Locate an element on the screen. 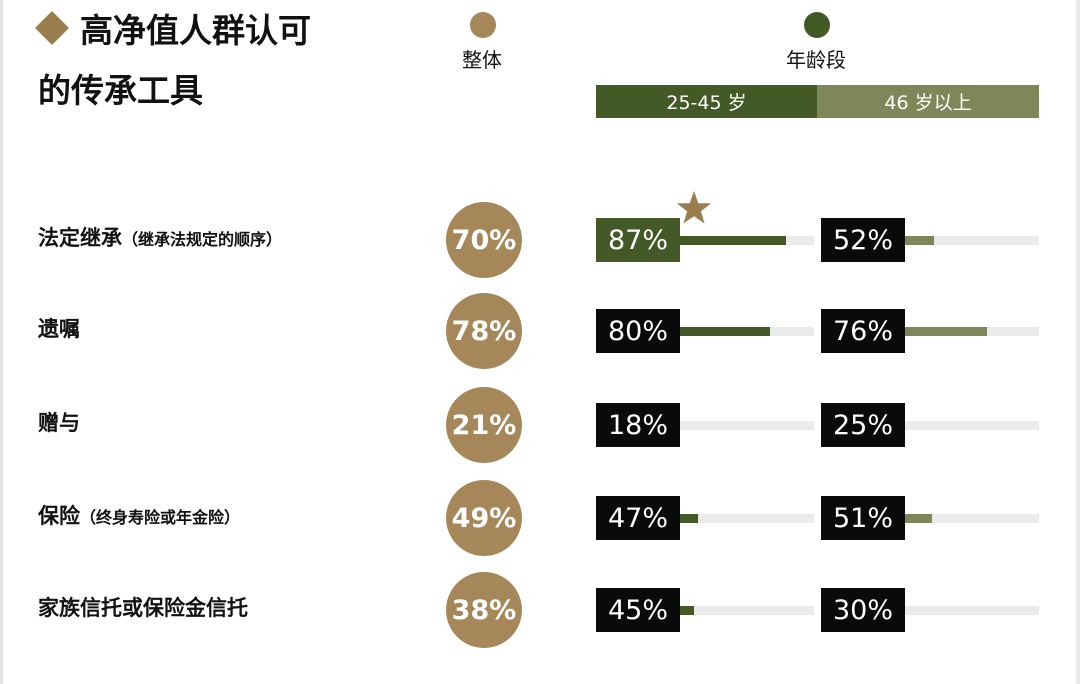 Image resolution: width=1080 pixels, height=684 pixels. overall-value-circle: 78% is located at coordinates (484, 331).